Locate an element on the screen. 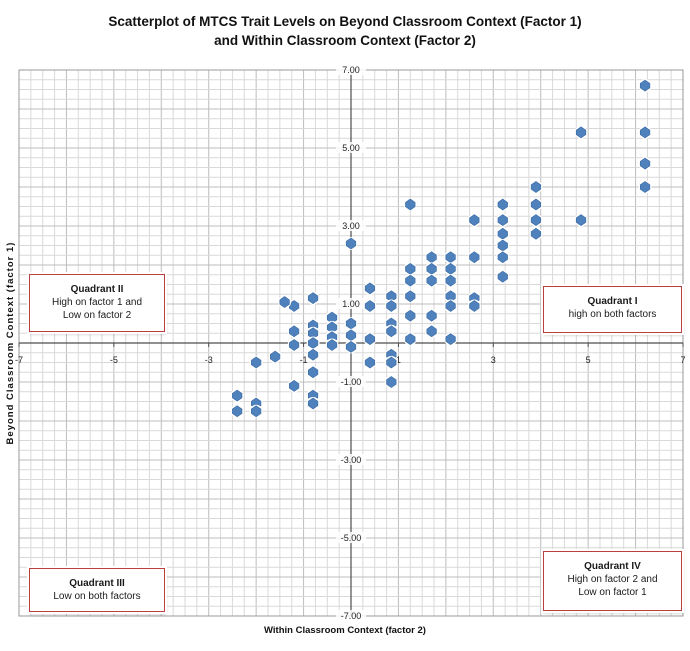 The height and width of the screenshot is (651, 690). x-tick-label: 3 is located at coordinates (493, 360).